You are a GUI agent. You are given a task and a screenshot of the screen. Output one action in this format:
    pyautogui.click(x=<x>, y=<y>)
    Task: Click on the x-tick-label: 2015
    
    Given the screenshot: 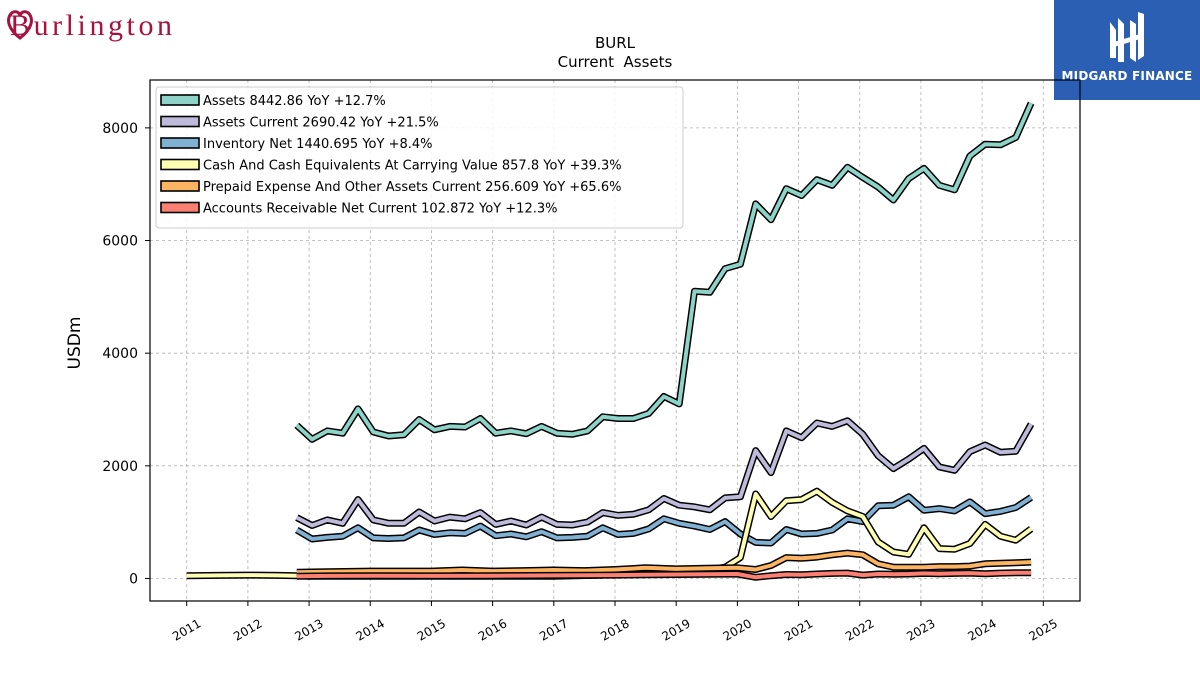 What is the action you would take?
    pyautogui.click(x=431, y=629)
    